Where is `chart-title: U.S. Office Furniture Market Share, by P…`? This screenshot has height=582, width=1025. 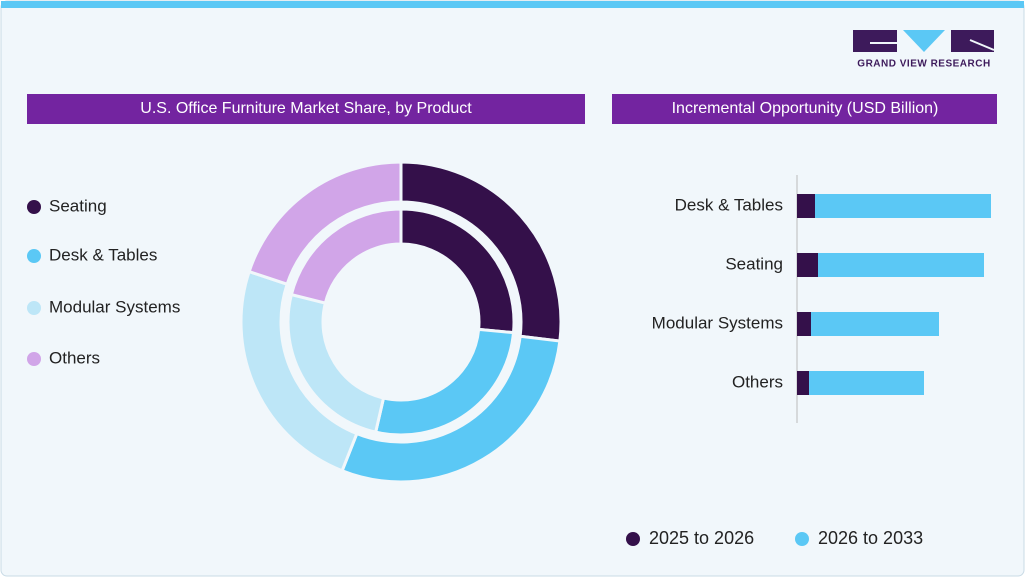 chart-title: U.S. Office Furniture Market Share, by P… is located at coordinates (306, 108).